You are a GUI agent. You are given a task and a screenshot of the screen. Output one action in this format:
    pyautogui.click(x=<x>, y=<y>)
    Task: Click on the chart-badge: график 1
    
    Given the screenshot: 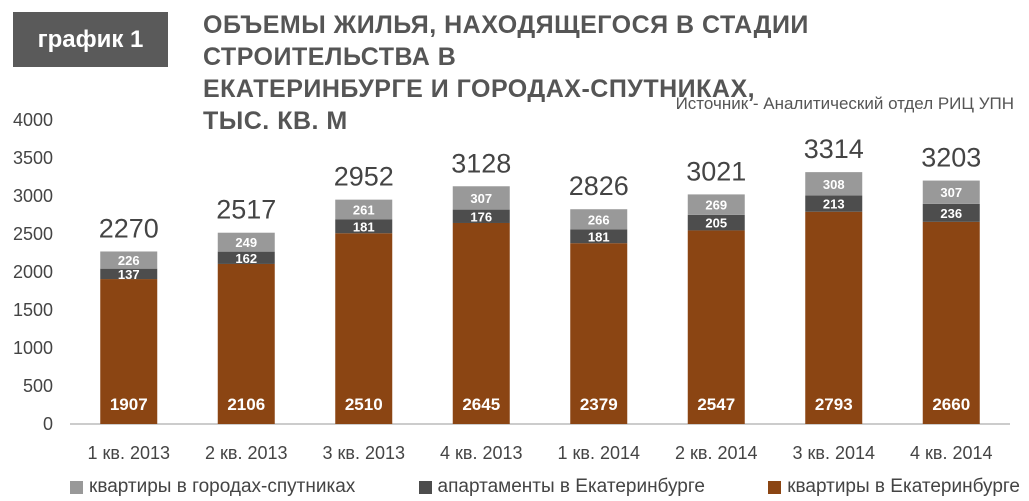 What is the action you would take?
    pyautogui.click(x=90, y=39)
    